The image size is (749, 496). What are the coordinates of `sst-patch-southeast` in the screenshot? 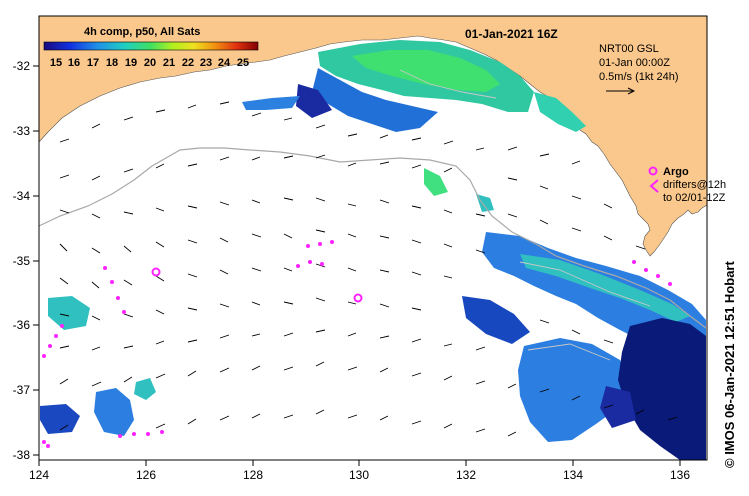 It's located at (612, 389).